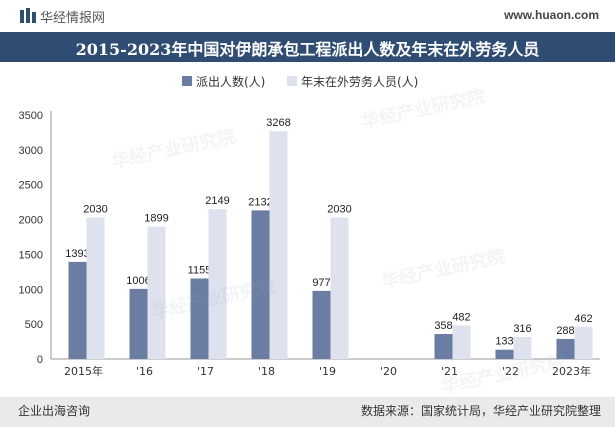 The image size is (615, 427). I want to click on y-tick-label: 2000, so click(31, 221).